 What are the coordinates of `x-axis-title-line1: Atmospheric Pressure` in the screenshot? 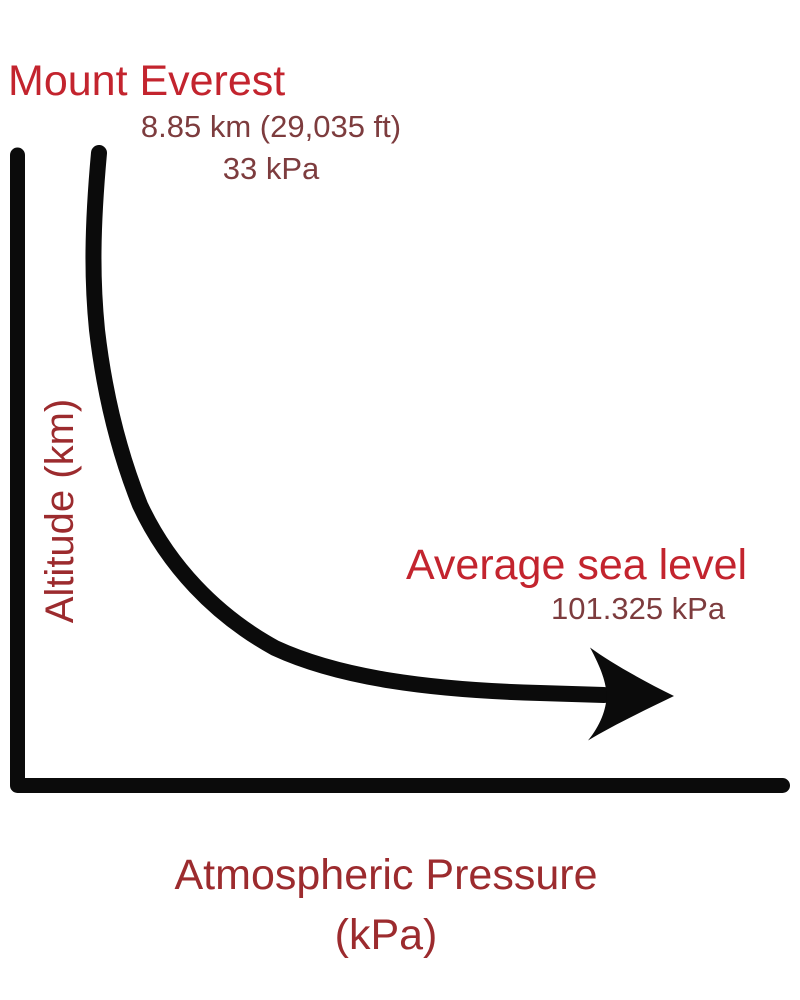 It's located at (386, 875).